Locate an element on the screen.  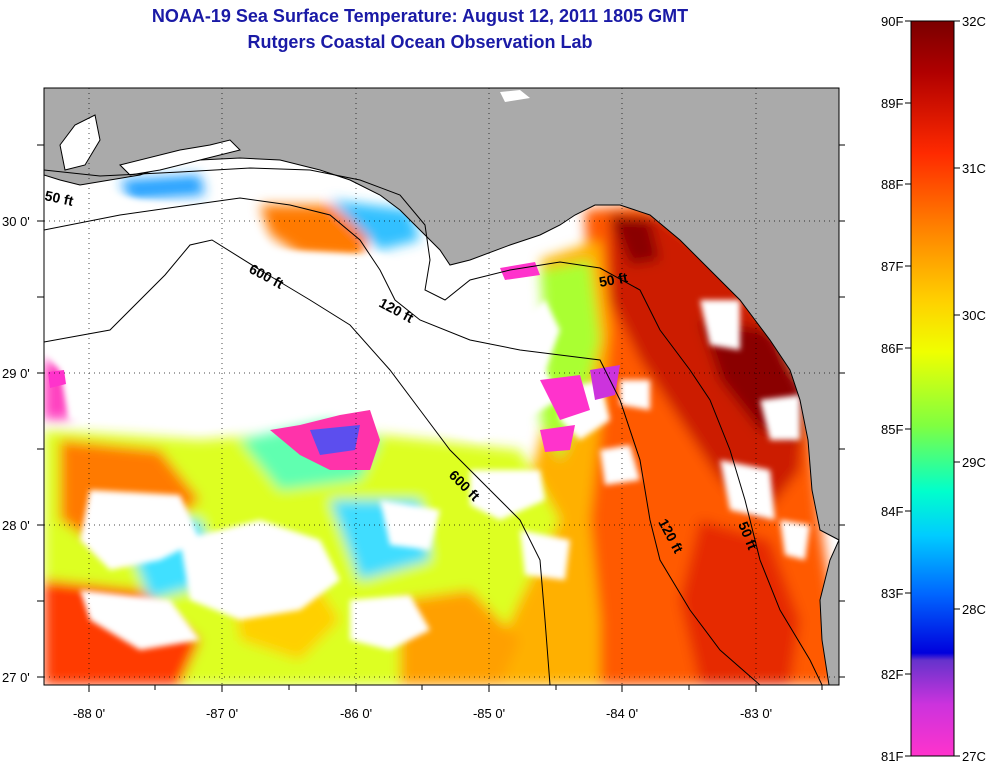
cb-f-label: 85F is located at coordinates (892, 429).